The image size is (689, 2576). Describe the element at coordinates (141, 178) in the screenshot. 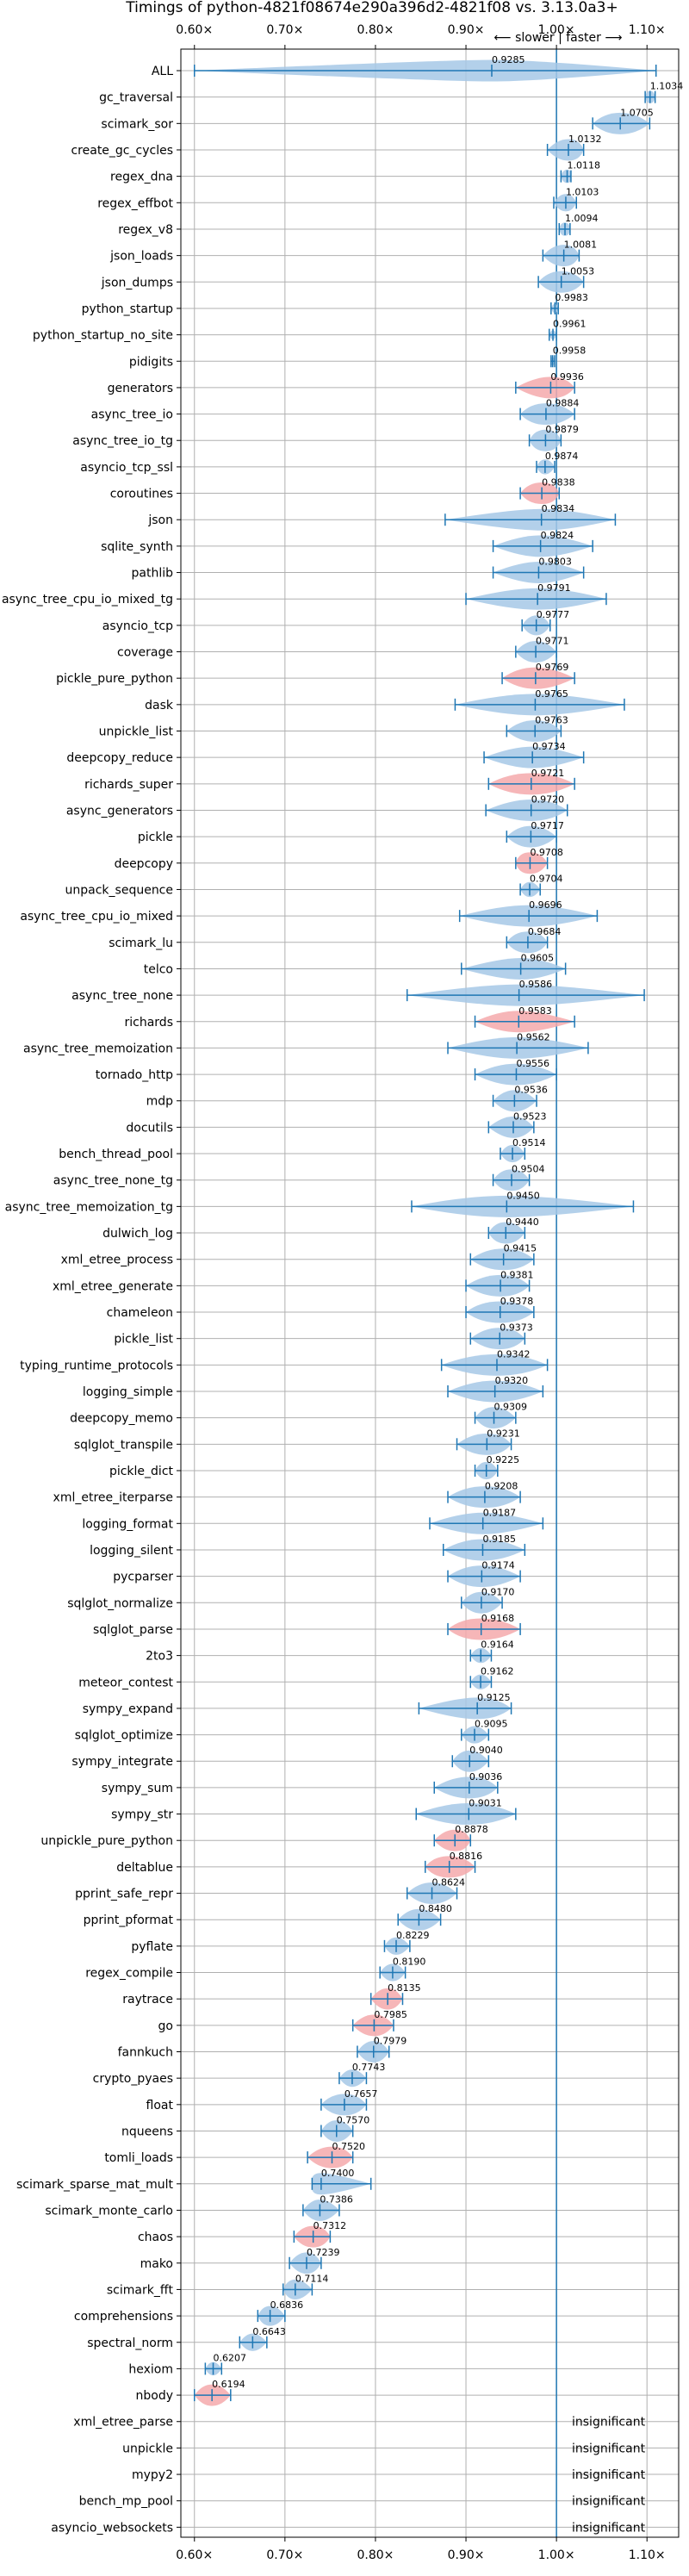

I see `category-label: regex_dna` at that location.